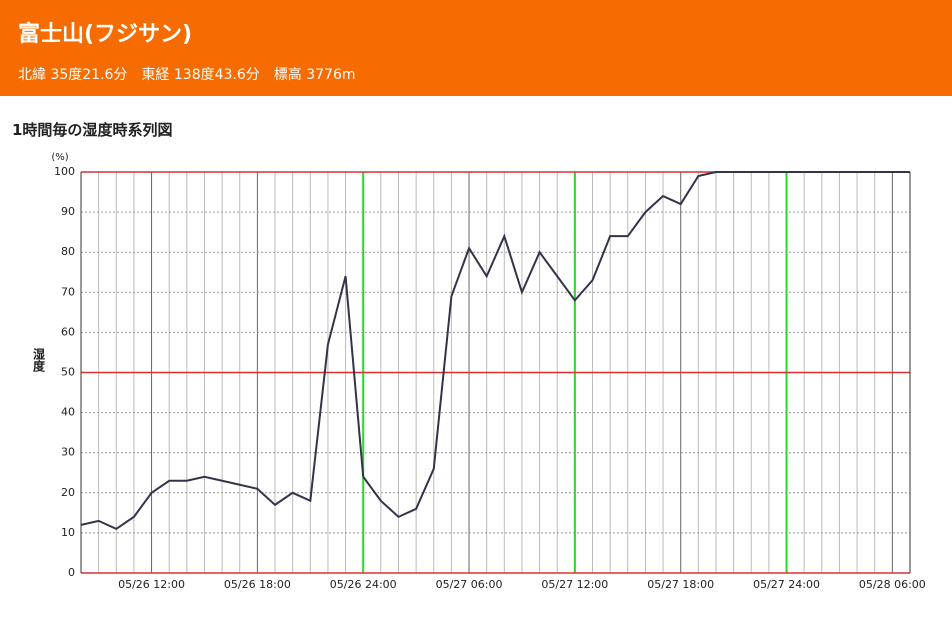  Describe the element at coordinates (68, 291) in the screenshot. I see `y-tick-label: 70` at that location.